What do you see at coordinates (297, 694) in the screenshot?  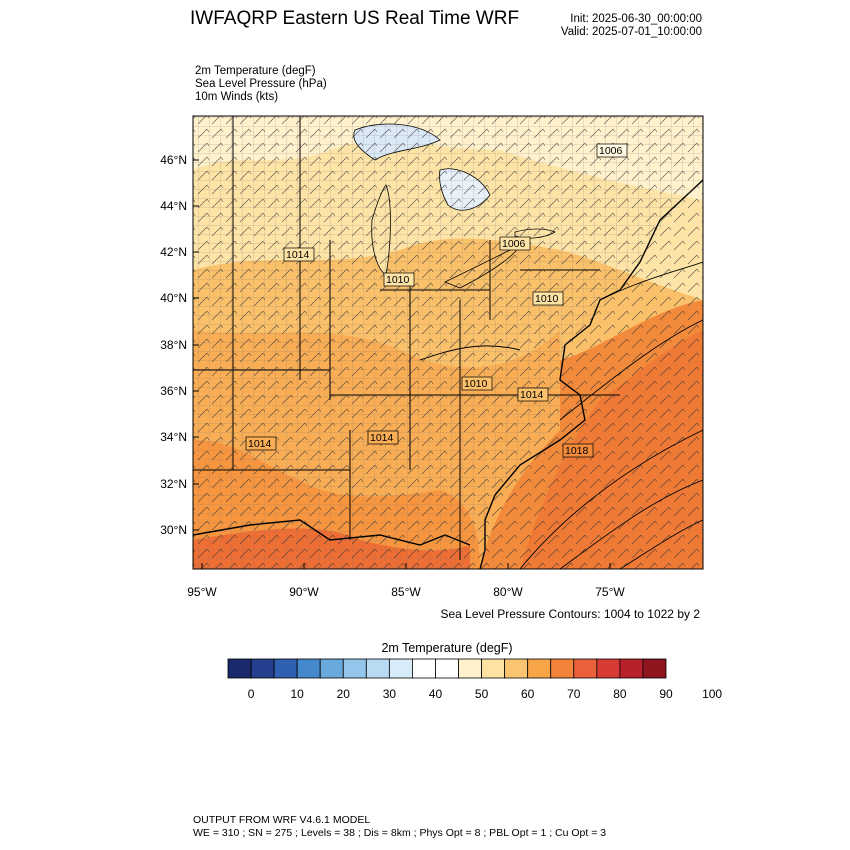 I see `colorbar-tick-label: 10` at bounding box center [297, 694].